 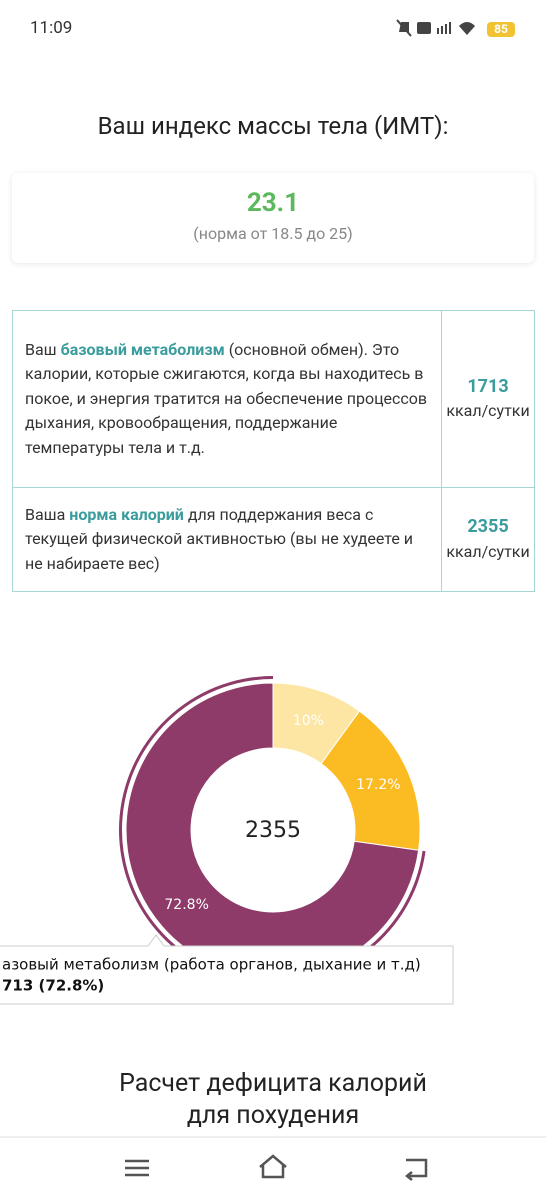 What do you see at coordinates (416, 1169) in the screenshot?
I see `nav-back` at bounding box center [416, 1169].